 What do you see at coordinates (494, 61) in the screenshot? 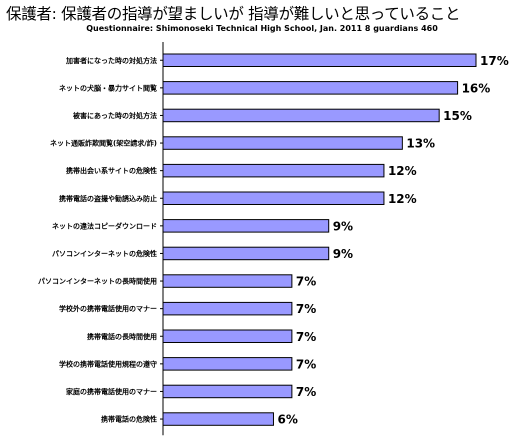
I see `data-label: 17%` at bounding box center [494, 61].